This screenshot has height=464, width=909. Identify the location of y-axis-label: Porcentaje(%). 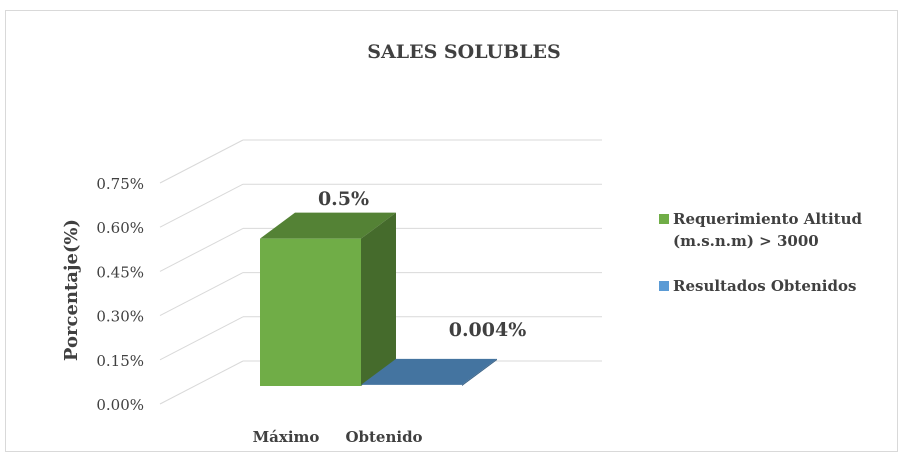
(71, 290).